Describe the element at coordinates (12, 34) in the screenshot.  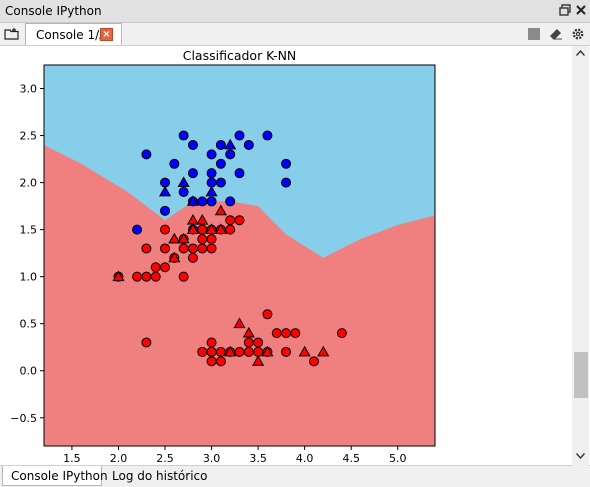
I see `folder-icon` at that location.